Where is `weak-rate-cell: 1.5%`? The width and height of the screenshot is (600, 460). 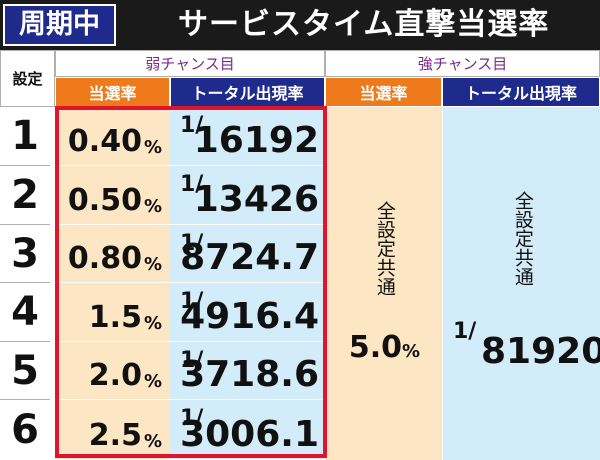
weak-rate-cell: 1.5% is located at coordinates (112, 312).